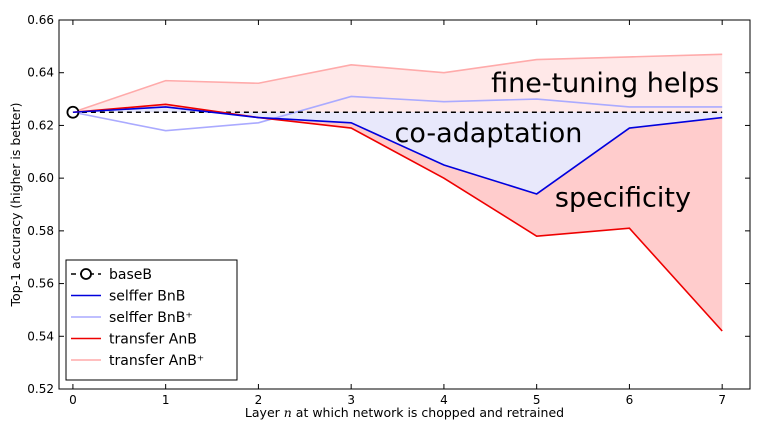 This screenshot has width=761, height=429. What do you see at coordinates (15, 205) in the screenshot?
I see `y-axis-label: Top-1 accuracy (higher is better)` at bounding box center [15, 205].